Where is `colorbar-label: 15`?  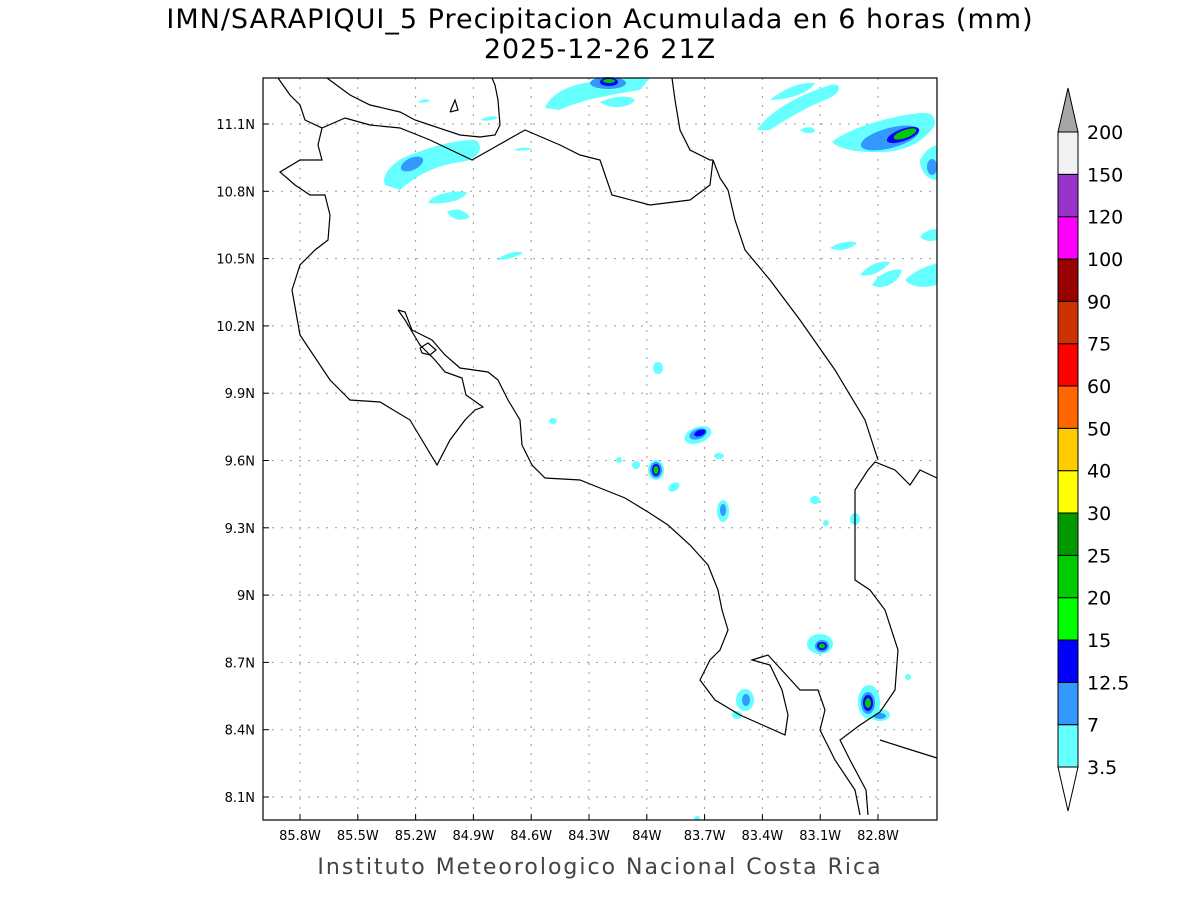 colorbar-label: 15 is located at coordinates (1099, 641).